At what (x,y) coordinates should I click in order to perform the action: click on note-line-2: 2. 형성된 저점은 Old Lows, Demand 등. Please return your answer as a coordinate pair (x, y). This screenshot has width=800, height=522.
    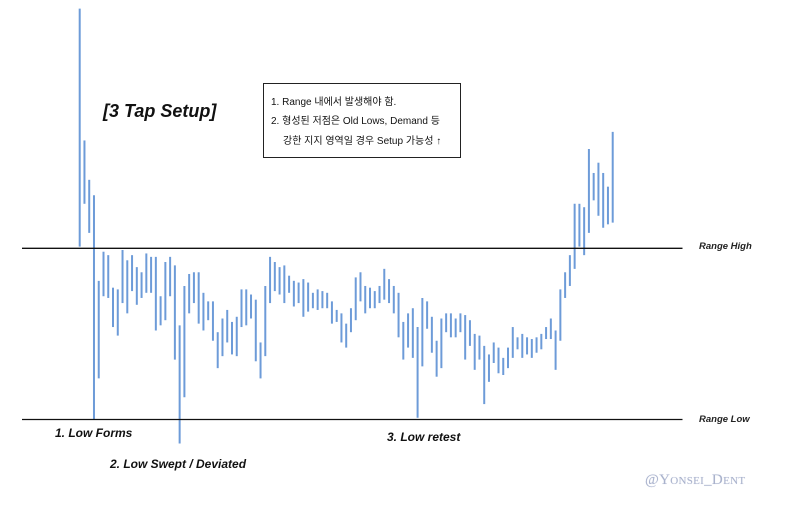
    Looking at the image, I should click on (355, 121).